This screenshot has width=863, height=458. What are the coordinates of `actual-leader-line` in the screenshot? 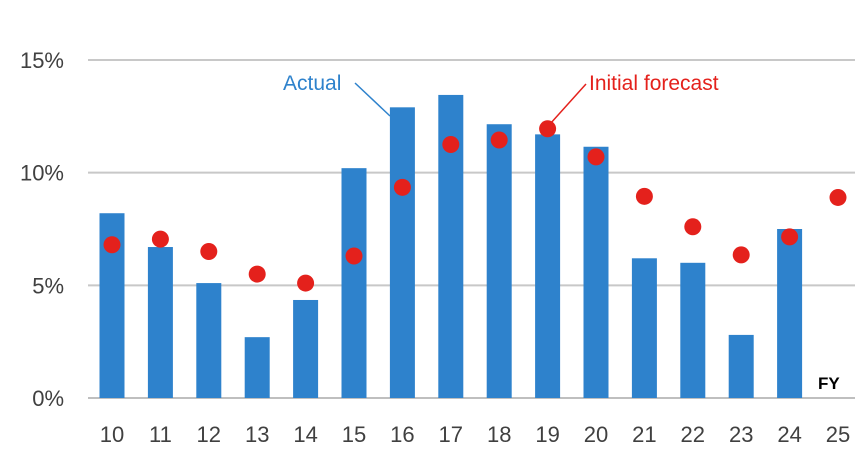 It's located at (372, 99).